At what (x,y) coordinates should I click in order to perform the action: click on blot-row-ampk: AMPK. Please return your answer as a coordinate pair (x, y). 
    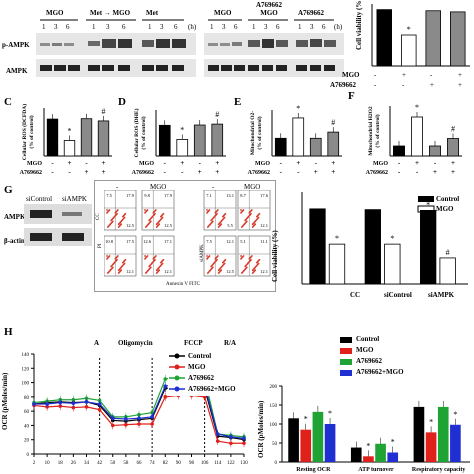
    Looking at the image, I should click on (15, 217).